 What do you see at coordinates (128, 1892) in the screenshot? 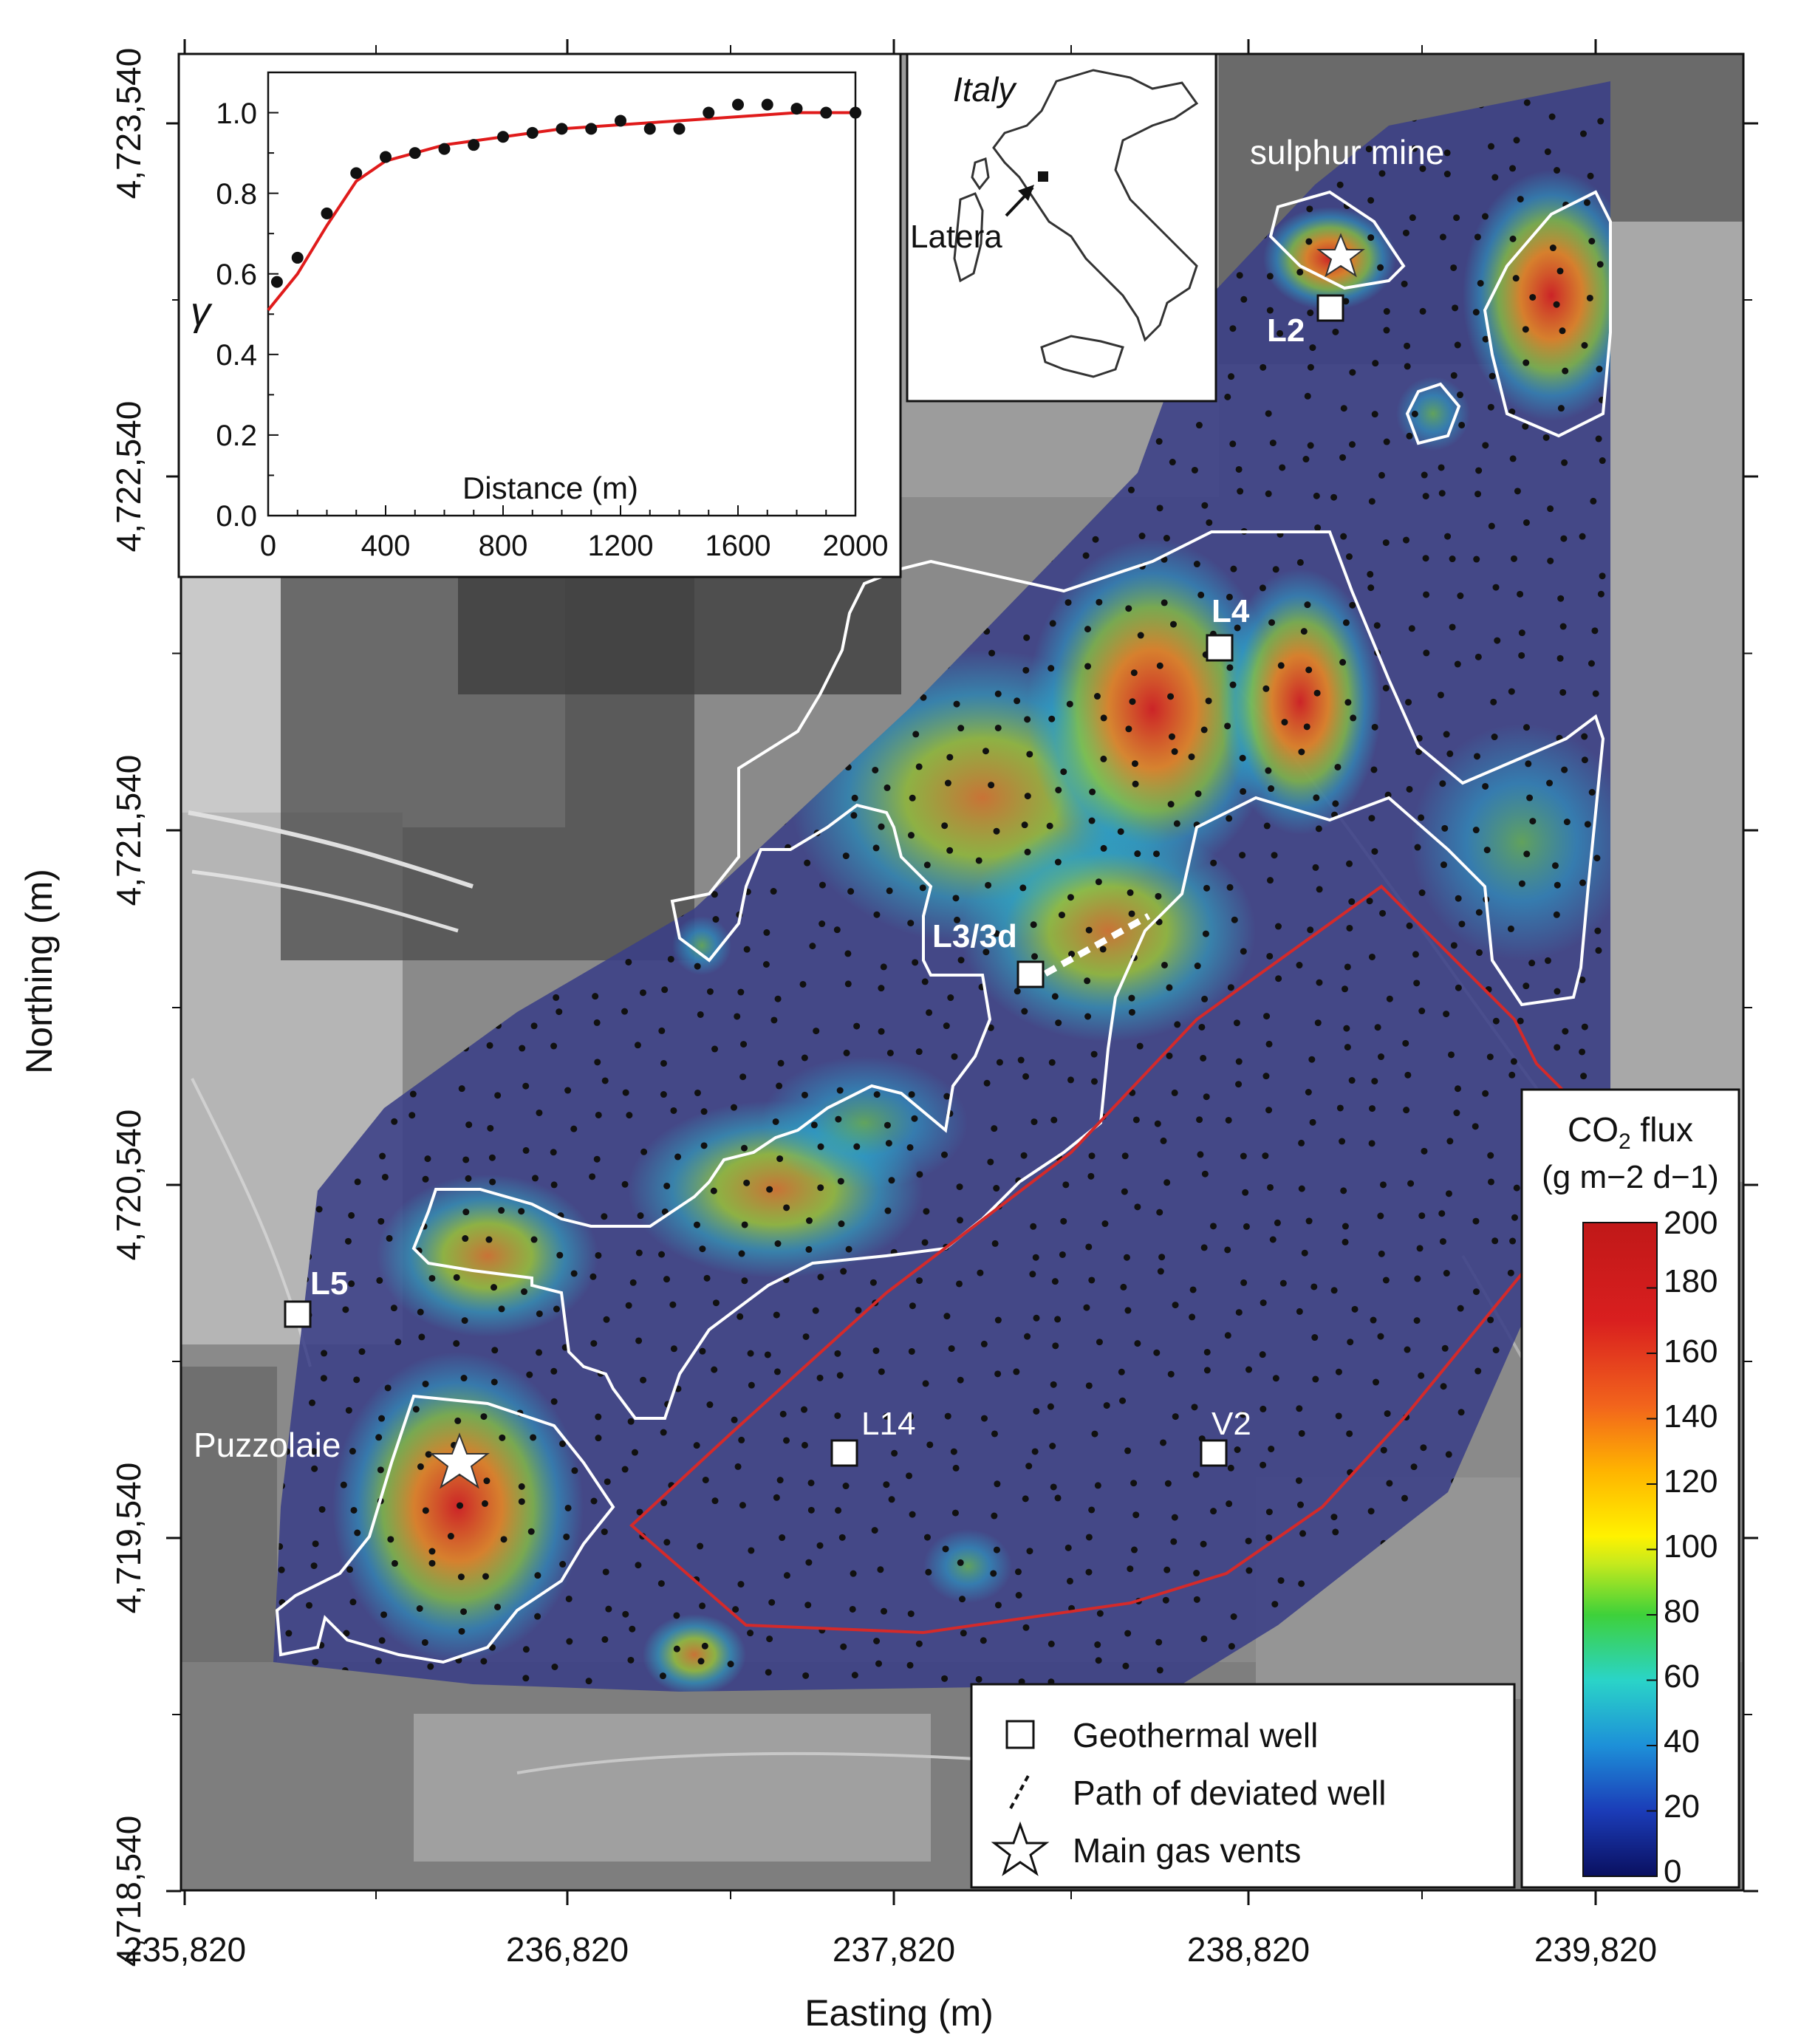
I see `y-tick-label: 4,718,540` at bounding box center [128, 1892].